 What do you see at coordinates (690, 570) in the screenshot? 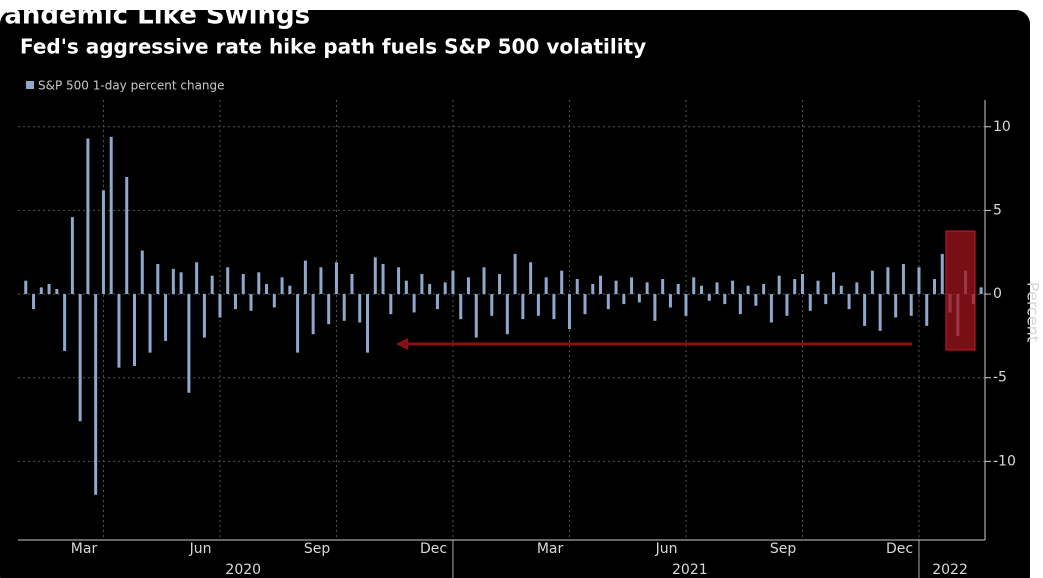
I see `year-label: 2021` at bounding box center [690, 570].